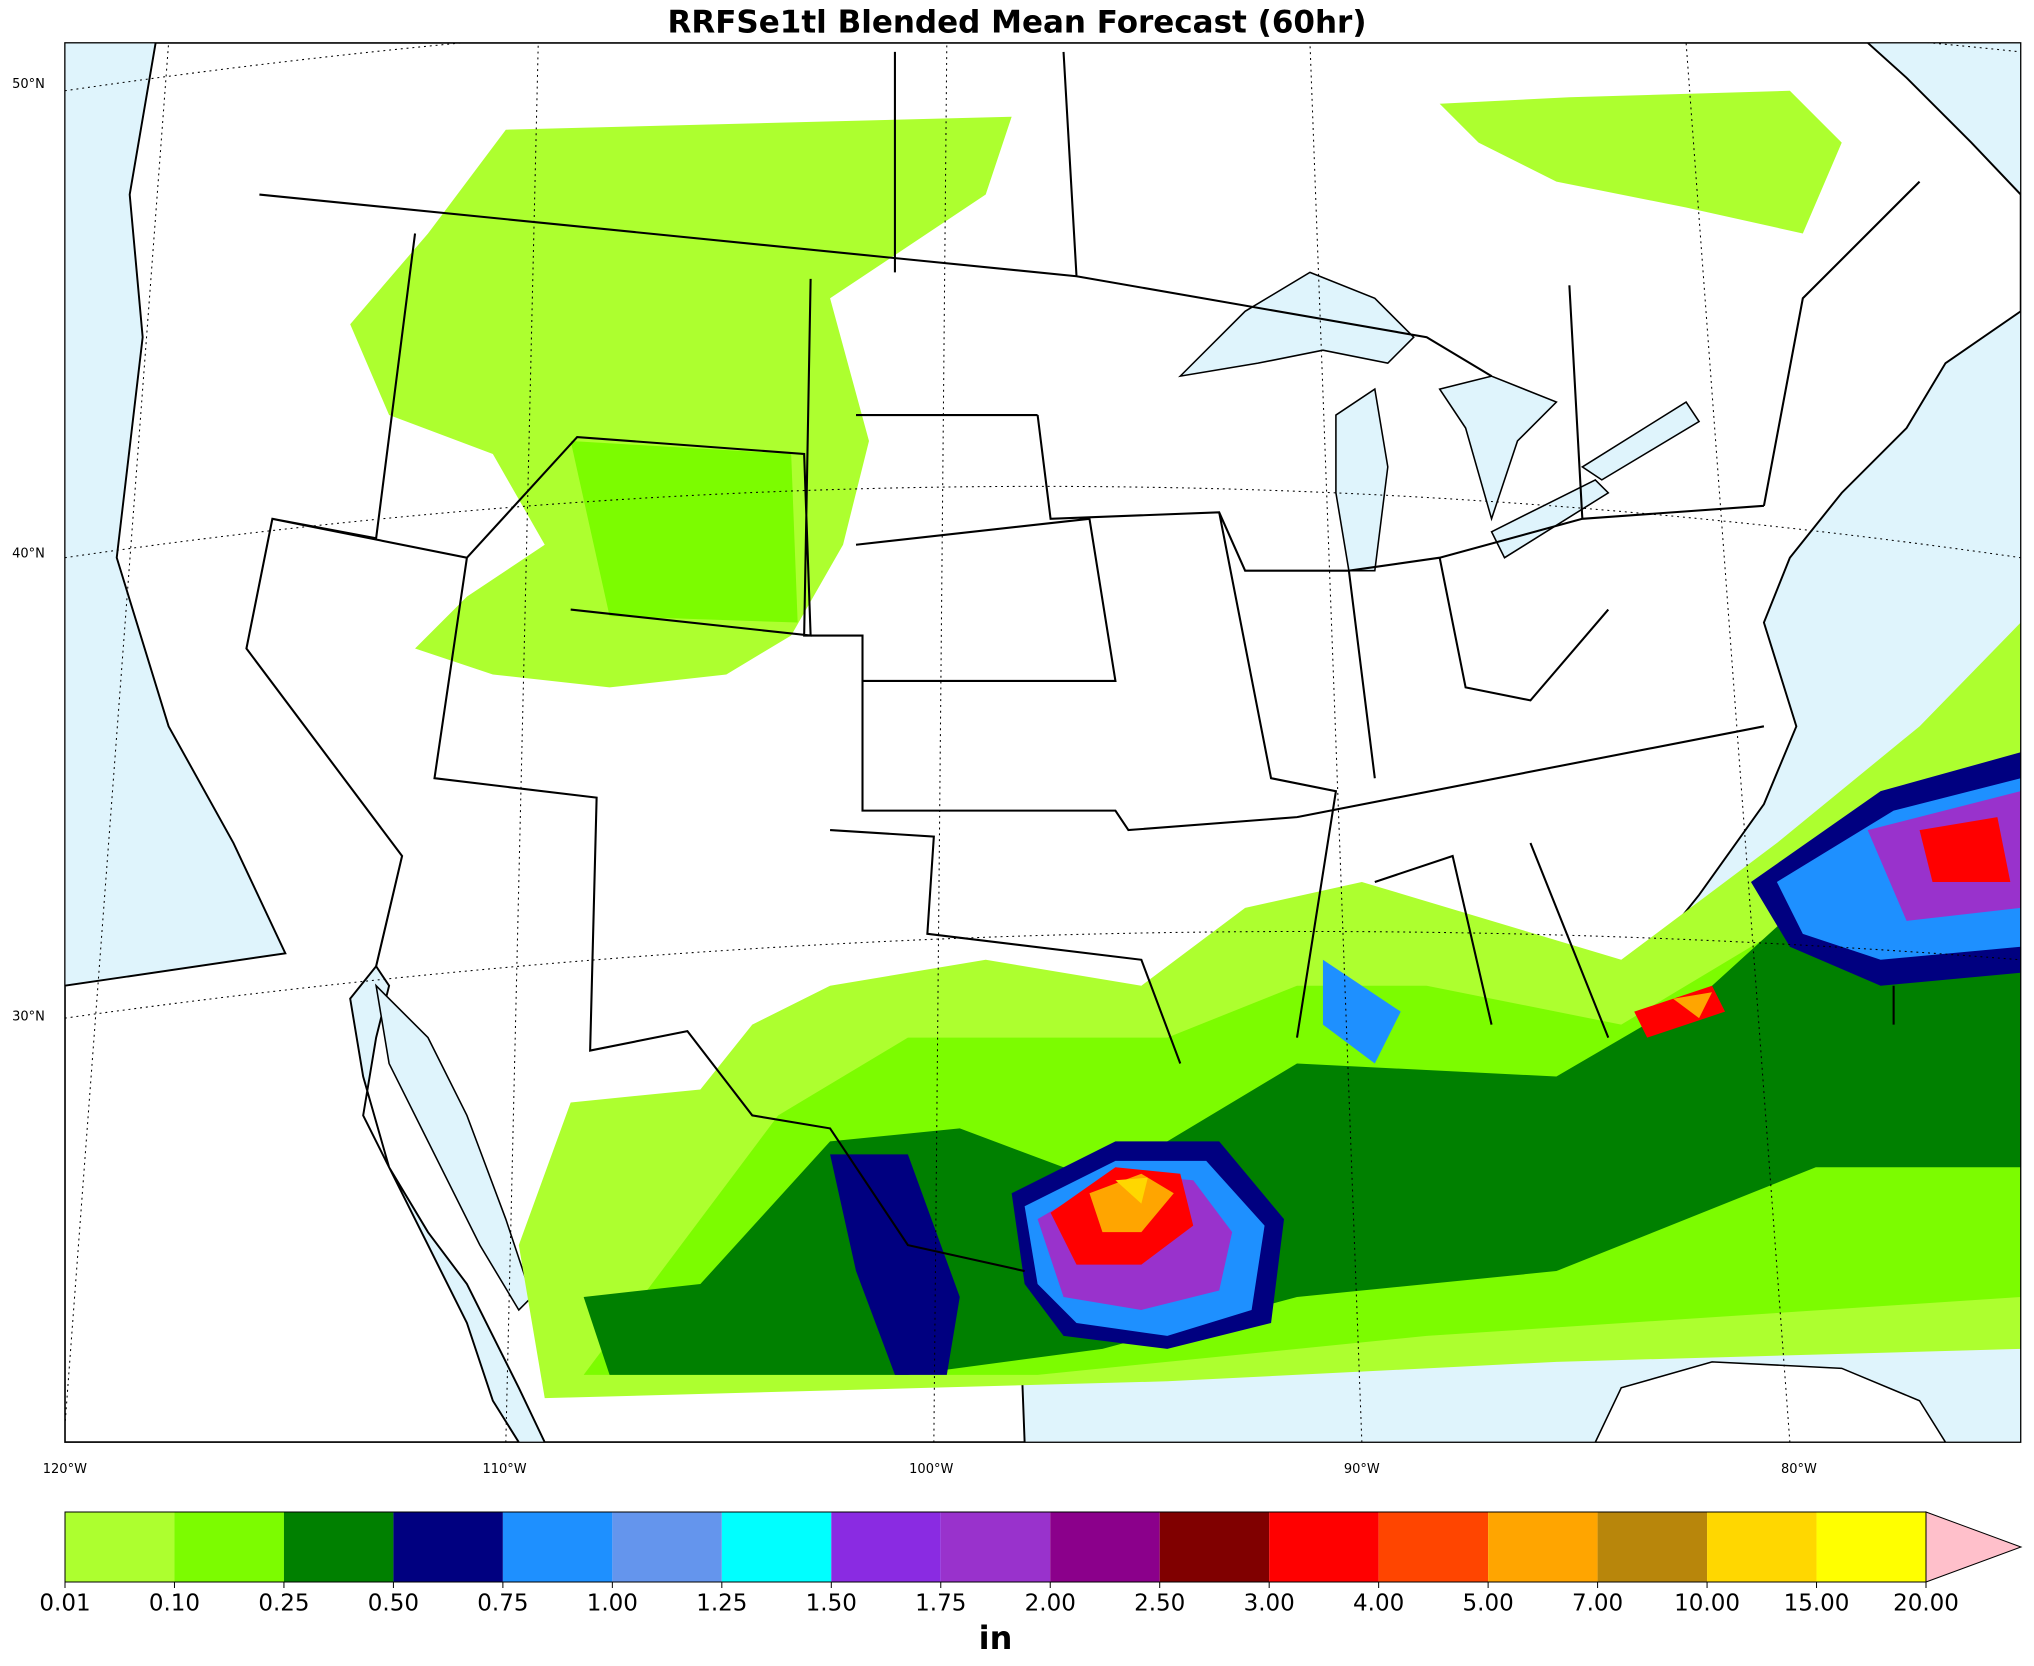 The width and height of the screenshot is (2034, 1666). Describe the element at coordinates (502, 1604) in the screenshot. I see `colorbar-tick-label: 0.75` at that location.